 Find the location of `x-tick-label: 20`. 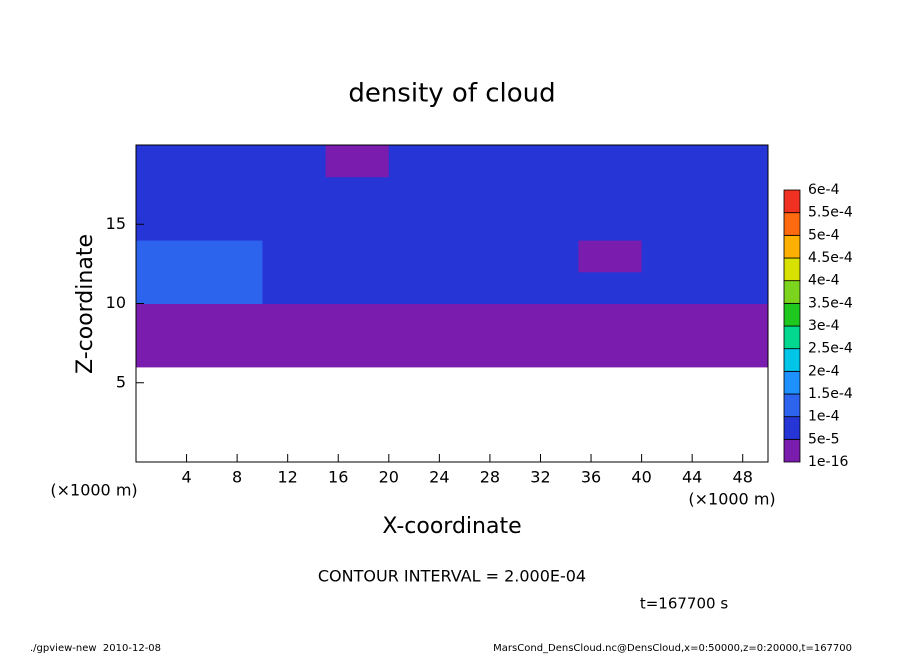

x-tick-label: 20 is located at coordinates (389, 477).